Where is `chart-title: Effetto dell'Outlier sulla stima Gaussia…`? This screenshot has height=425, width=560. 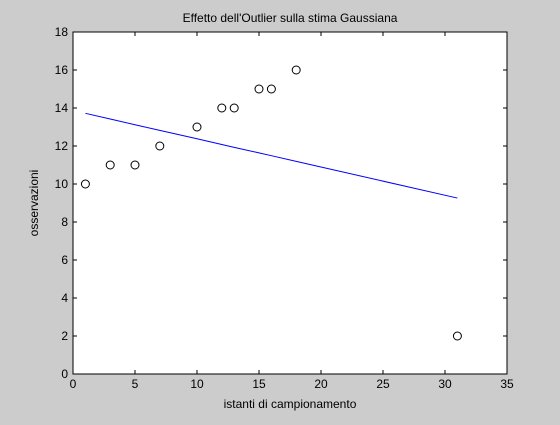 chart-title: Effetto dell'Outlier sulla stima Gaussia… is located at coordinates (290, 18).